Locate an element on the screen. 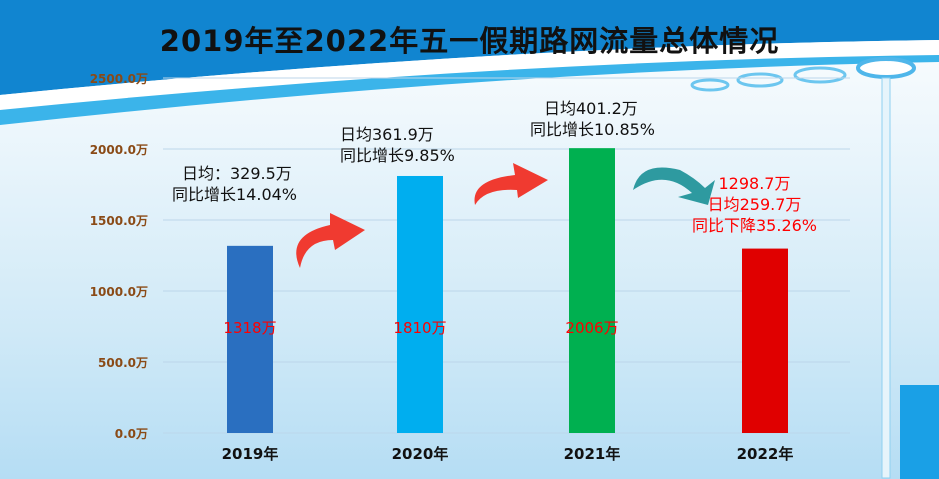 The width and height of the screenshot is (939, 479). bar-2019年 is located at coordinates (250, 339).